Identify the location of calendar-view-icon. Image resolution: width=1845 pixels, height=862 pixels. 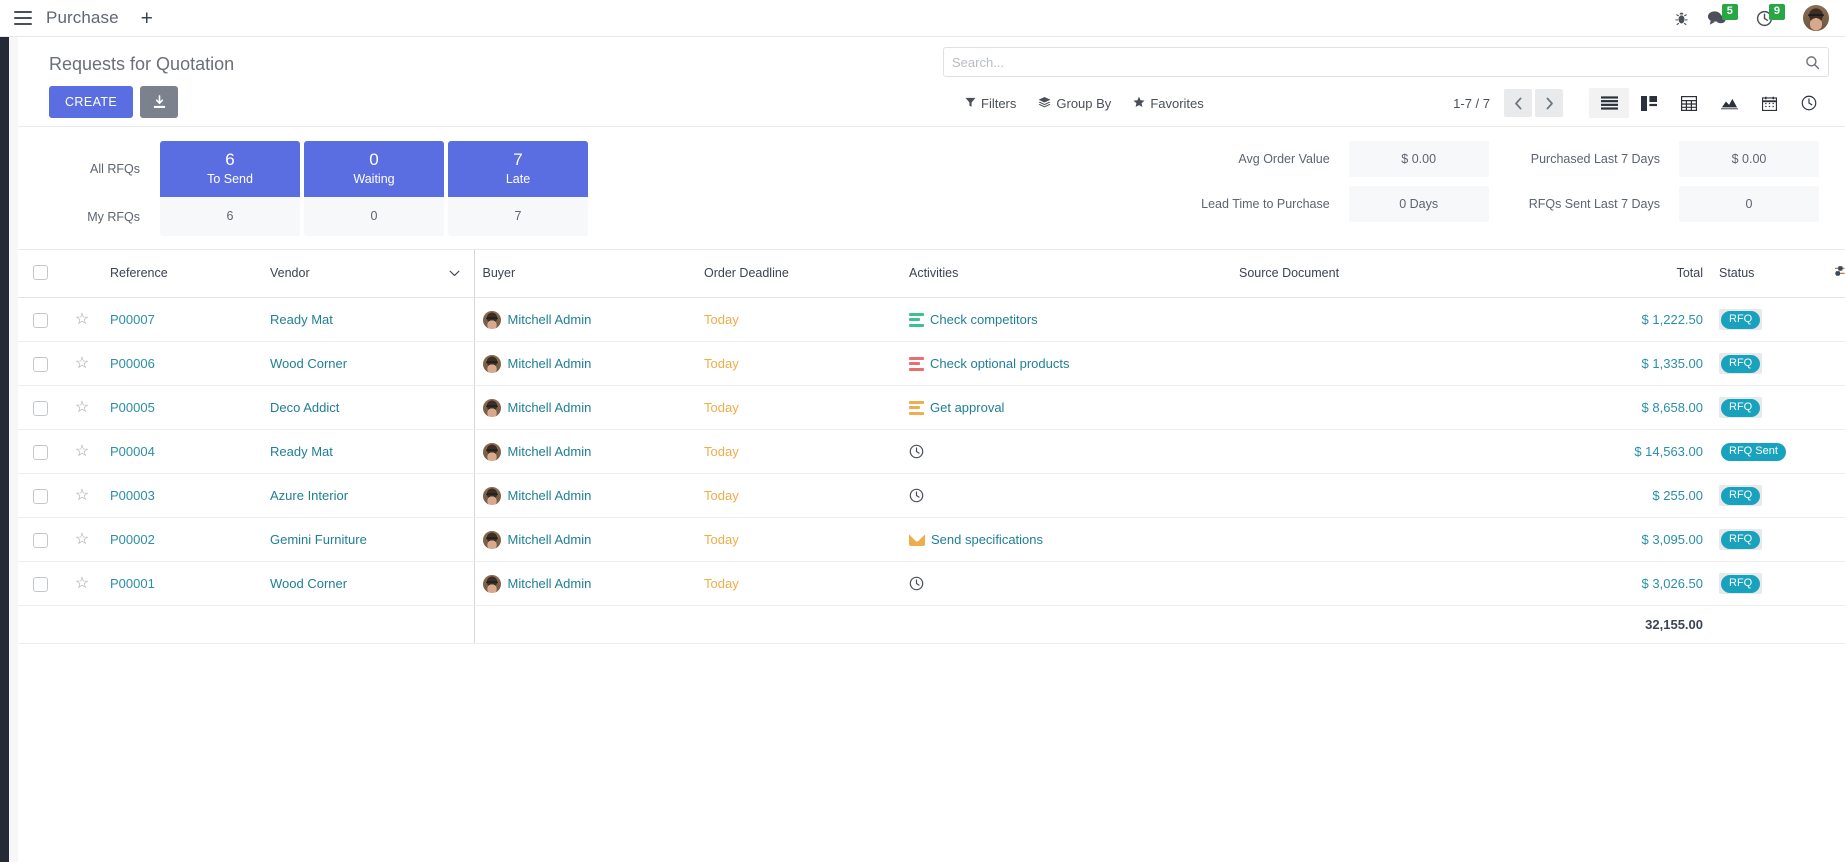
(1769, 103).